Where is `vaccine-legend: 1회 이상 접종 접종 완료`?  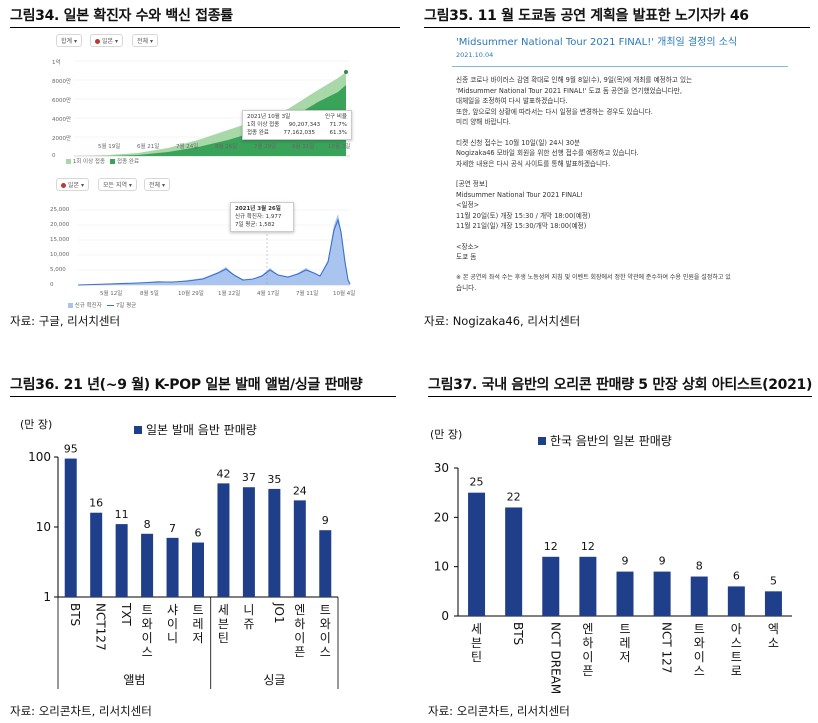
vaccine-legend: 1회 이상 접종 접종 완료 is located at coordinates (102, 161).